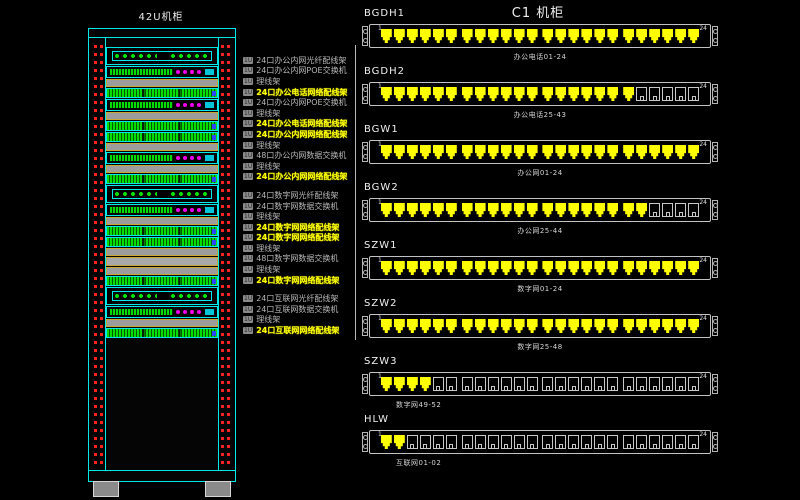 This screenshot has width=800, height=500. Describe the element at coordinates (297, 206) in the screenshot. I see `unit-label-text: 24口数字网数据交换机` at that location.